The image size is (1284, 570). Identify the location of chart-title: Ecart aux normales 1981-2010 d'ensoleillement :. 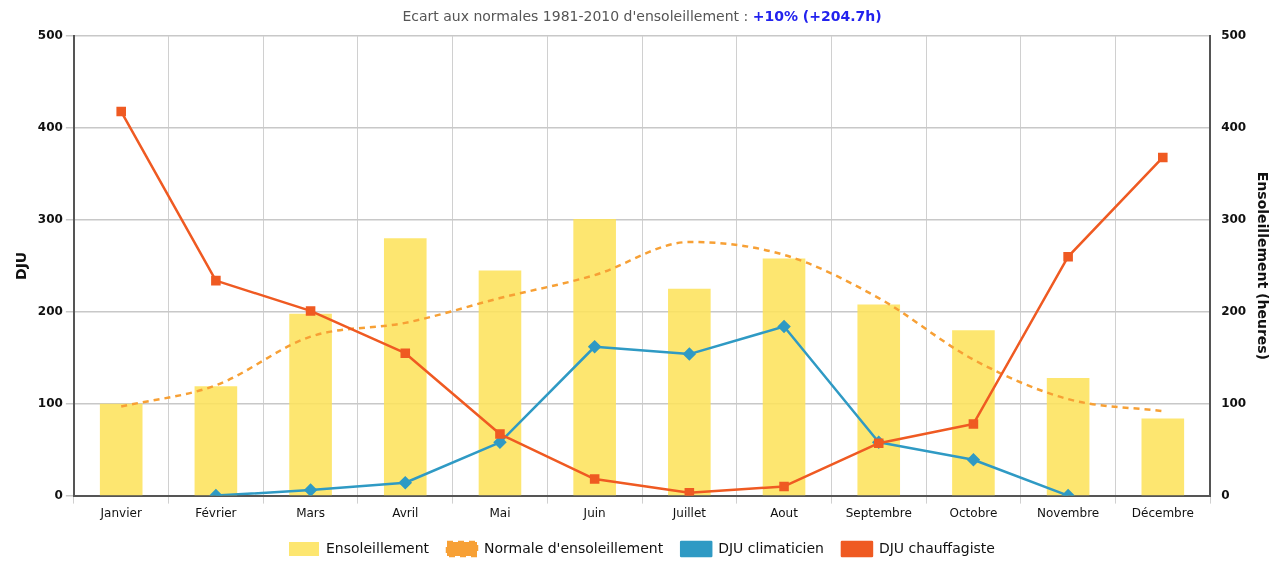
(575, 16).